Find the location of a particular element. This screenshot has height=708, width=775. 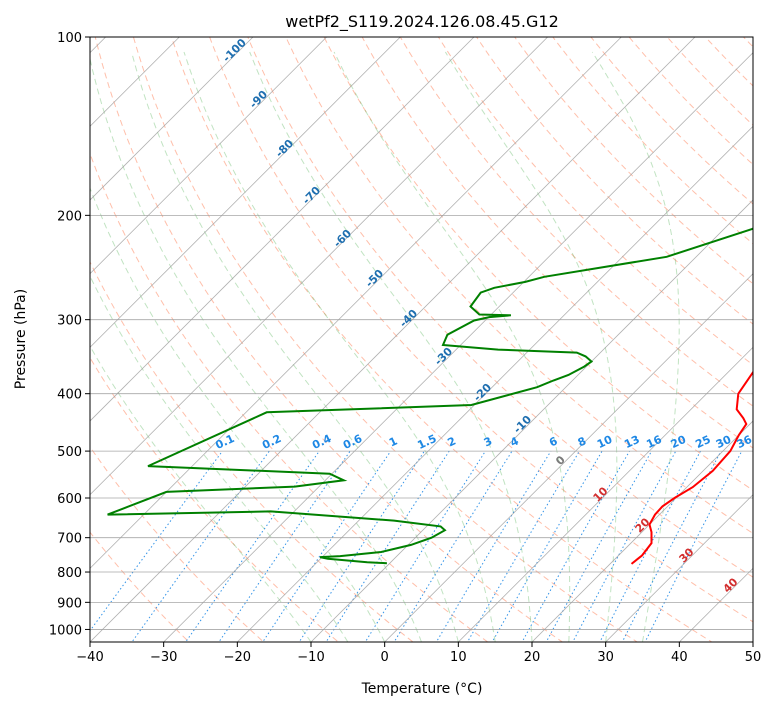

x-tick-label: 10 is located at coordinates (458, 657).